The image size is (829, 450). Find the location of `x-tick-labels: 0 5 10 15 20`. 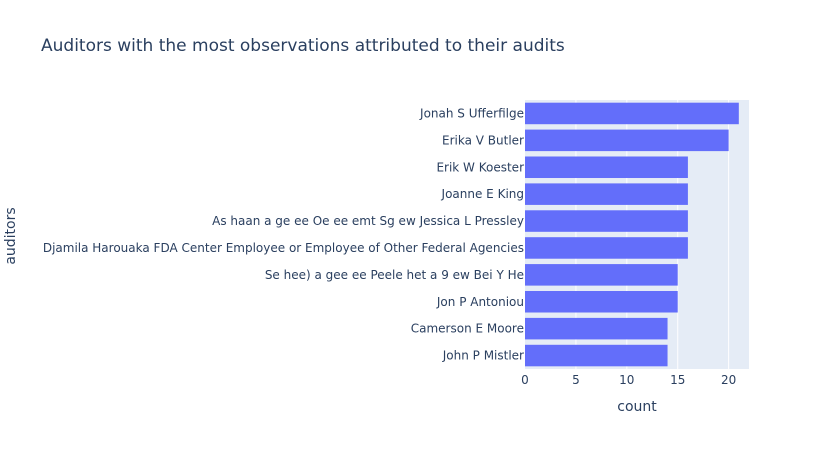

x-tick-labels: 0 5 10 15 20 is located at coordinates (628, 380).